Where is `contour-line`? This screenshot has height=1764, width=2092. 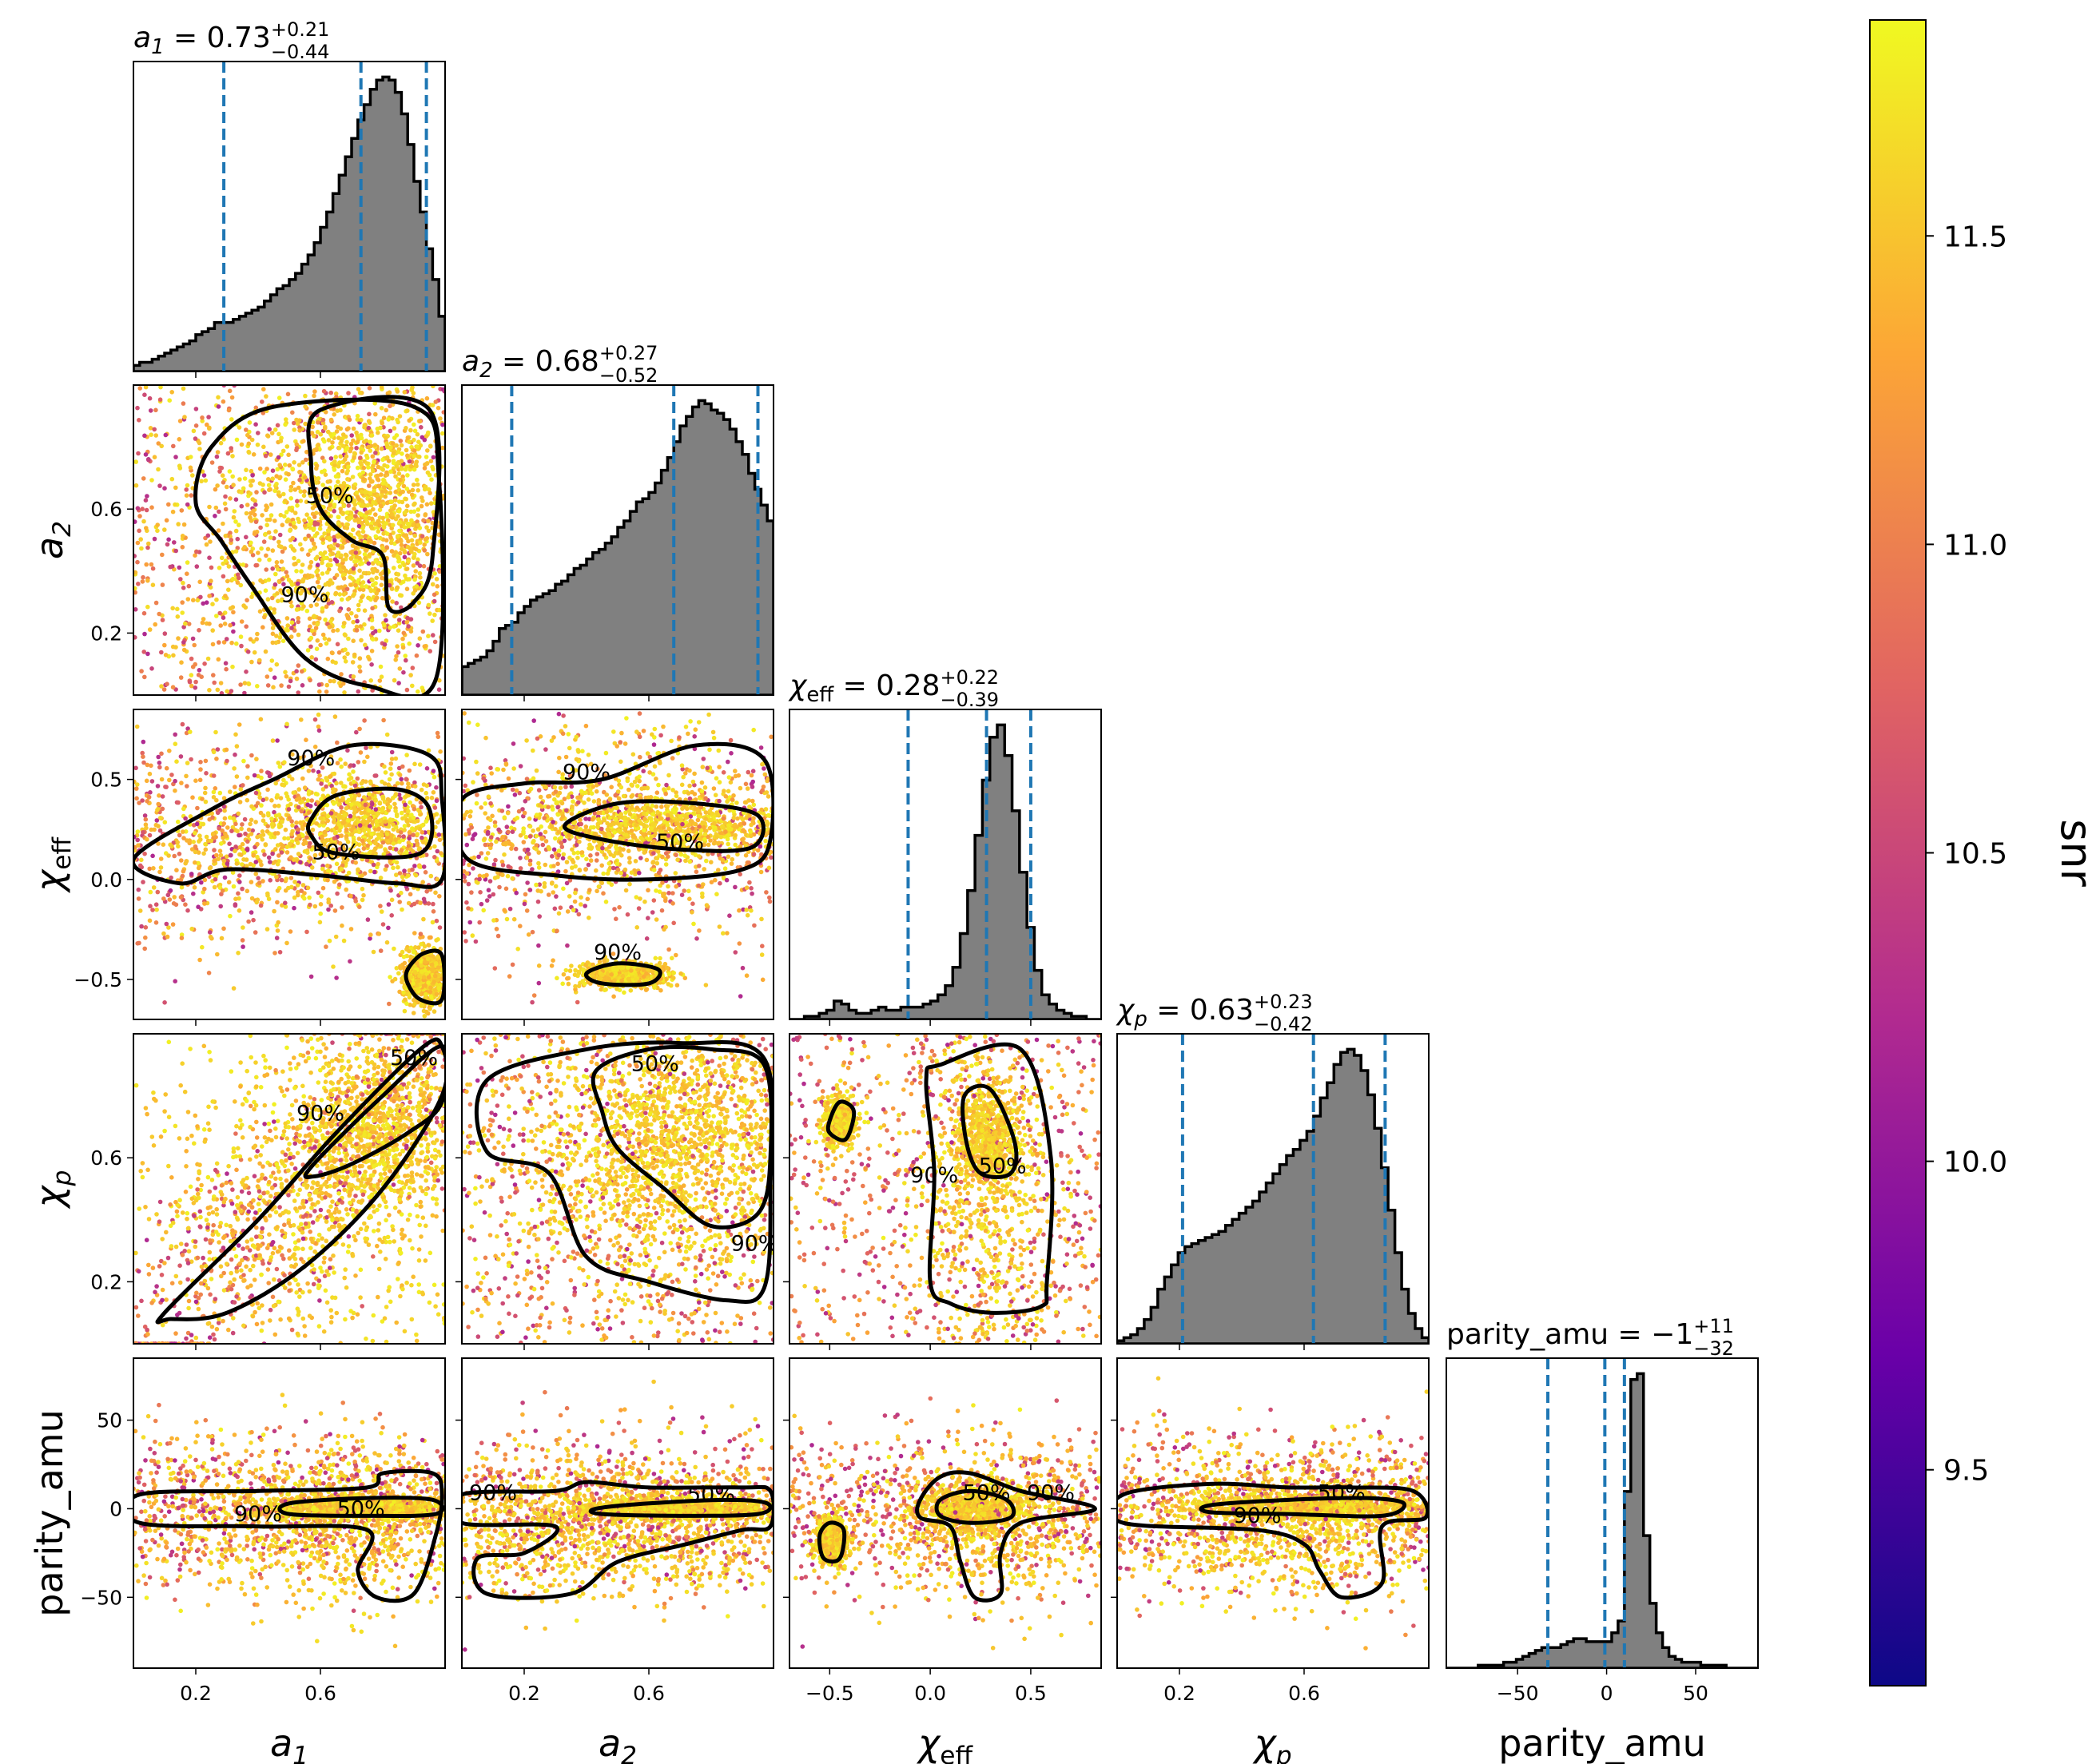
contour-line is located at coordinates (374, 504).